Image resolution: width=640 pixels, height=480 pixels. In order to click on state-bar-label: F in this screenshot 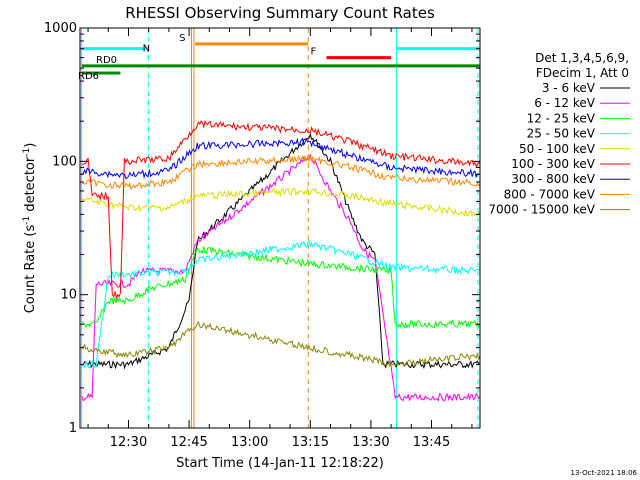, I will do `click(313, 52)`.